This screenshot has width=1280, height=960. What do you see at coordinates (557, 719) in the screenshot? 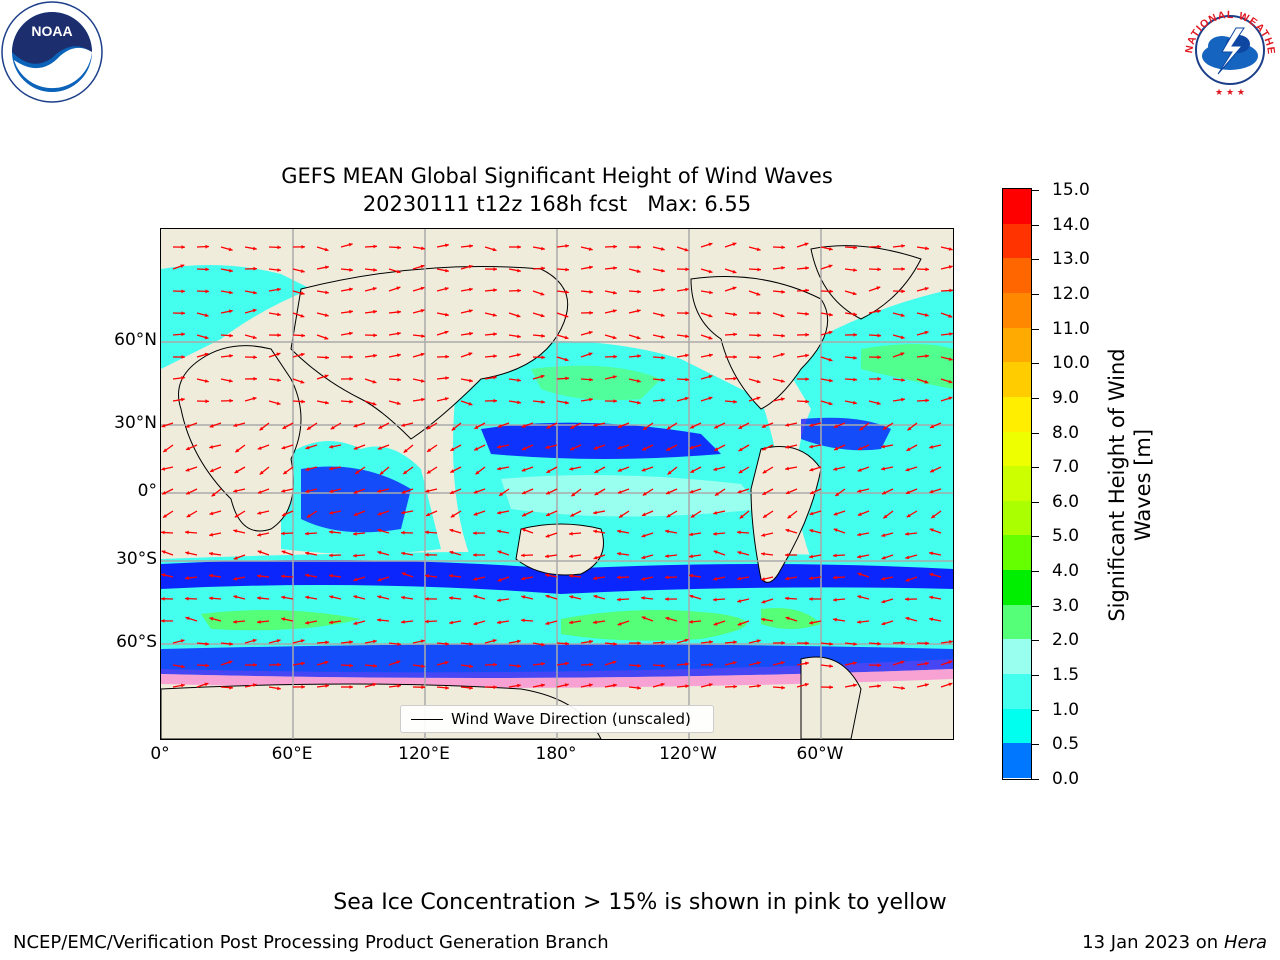
I see `map-legend: Wind Wave Direction (unscaled)` at bounding box center [557, 719].